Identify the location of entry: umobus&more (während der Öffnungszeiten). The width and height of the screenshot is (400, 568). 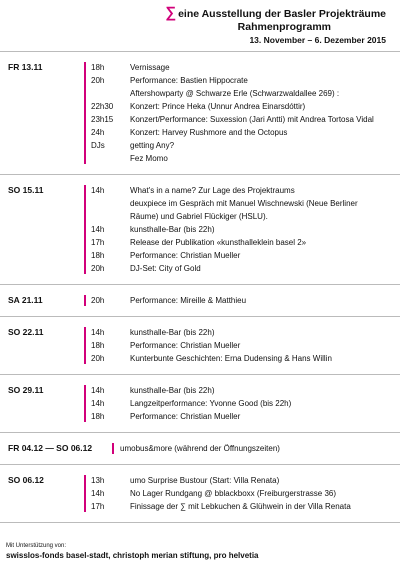
(200, 448).